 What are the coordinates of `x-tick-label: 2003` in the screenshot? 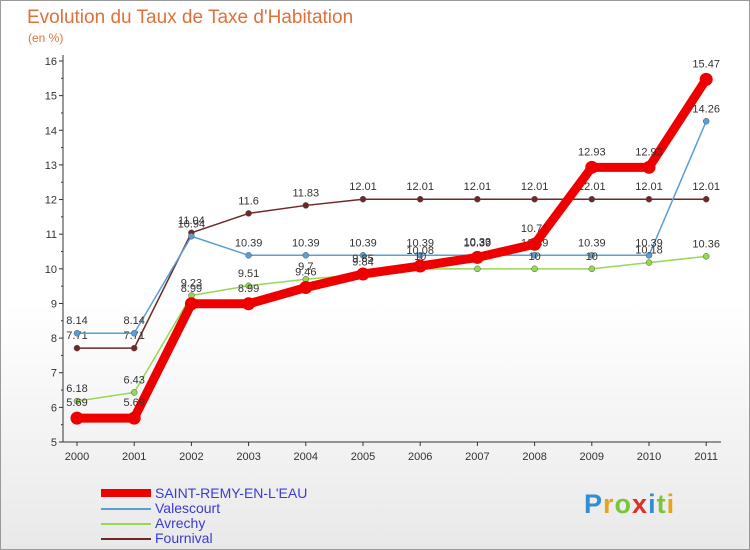 It's located at (248, 457).